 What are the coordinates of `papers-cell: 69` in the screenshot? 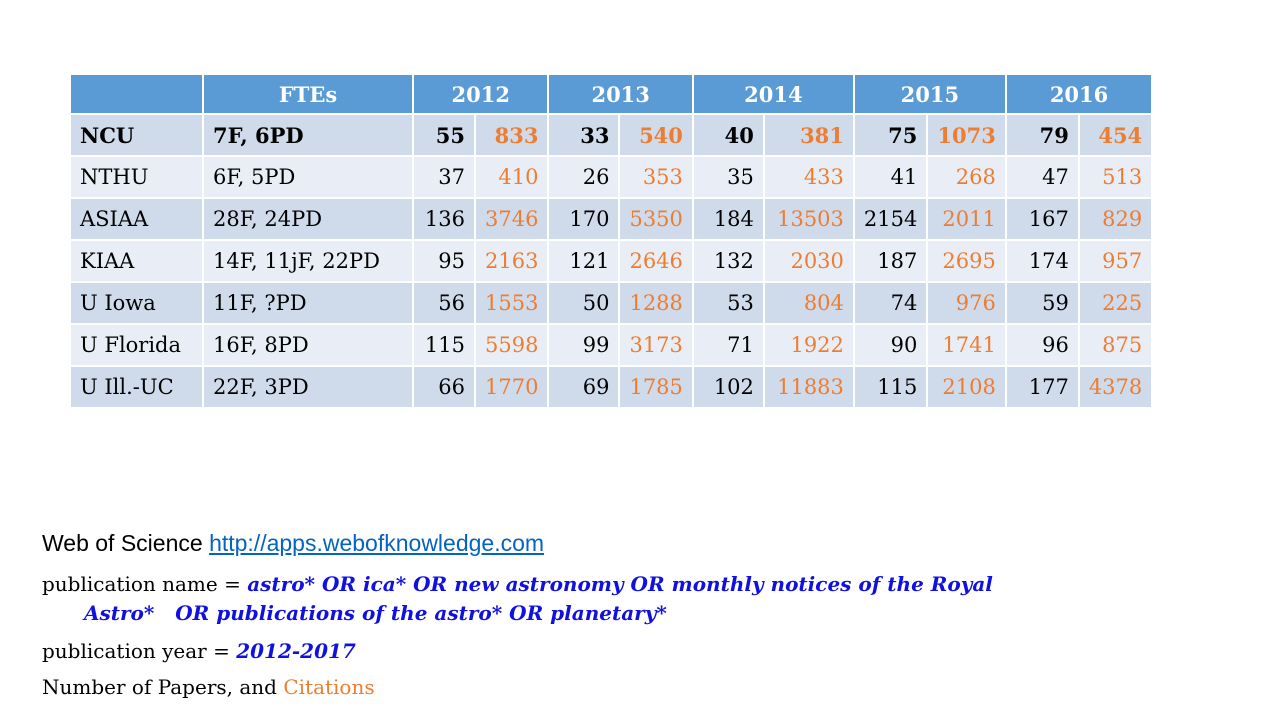 It's located at (584, 387).